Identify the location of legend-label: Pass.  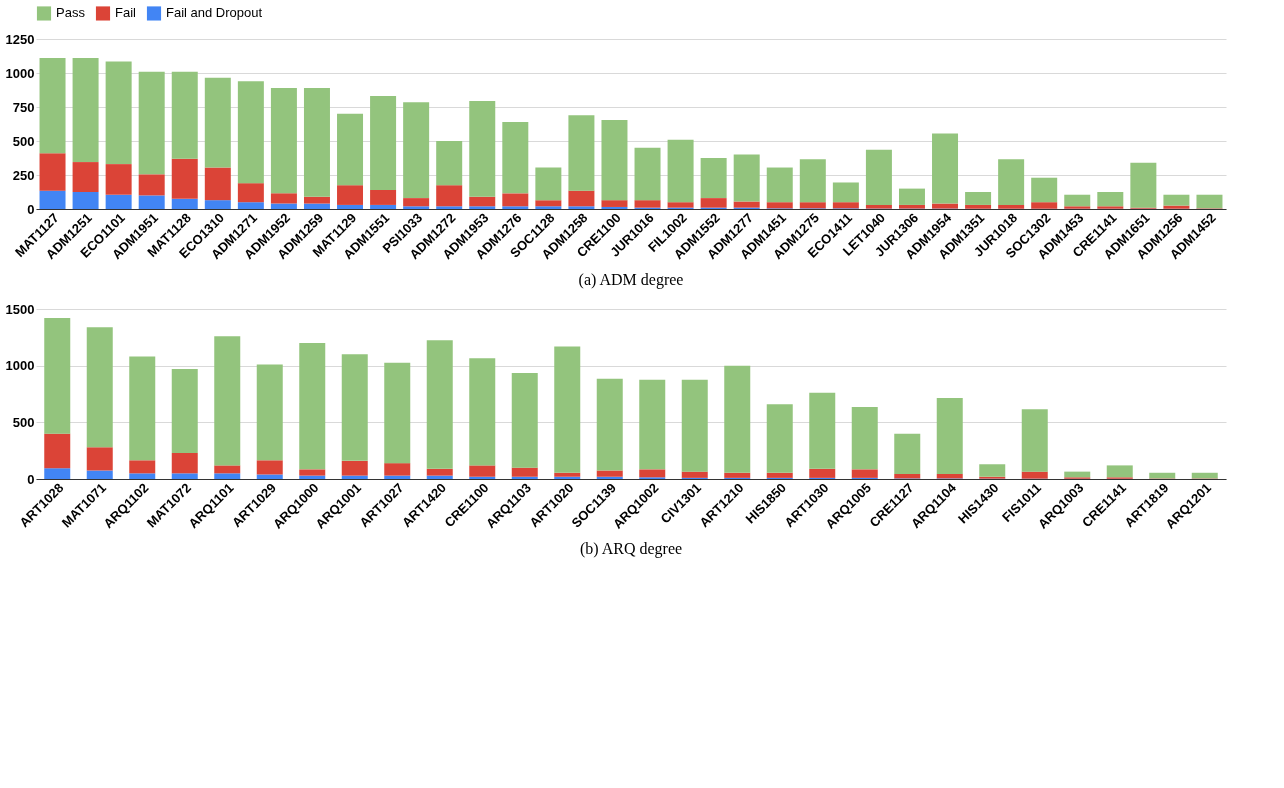
(71, 13).